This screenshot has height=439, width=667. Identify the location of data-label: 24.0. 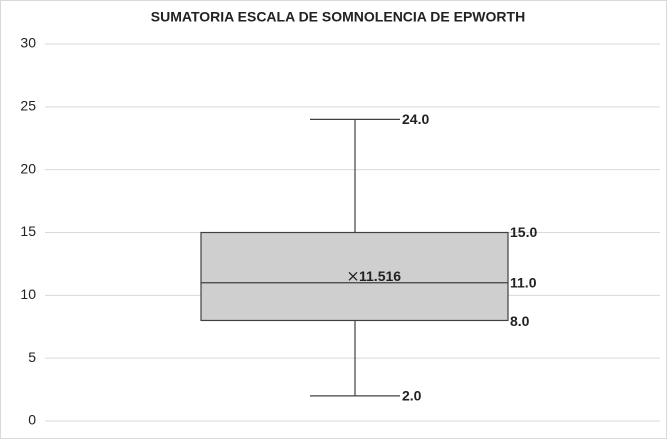
(415, 119).